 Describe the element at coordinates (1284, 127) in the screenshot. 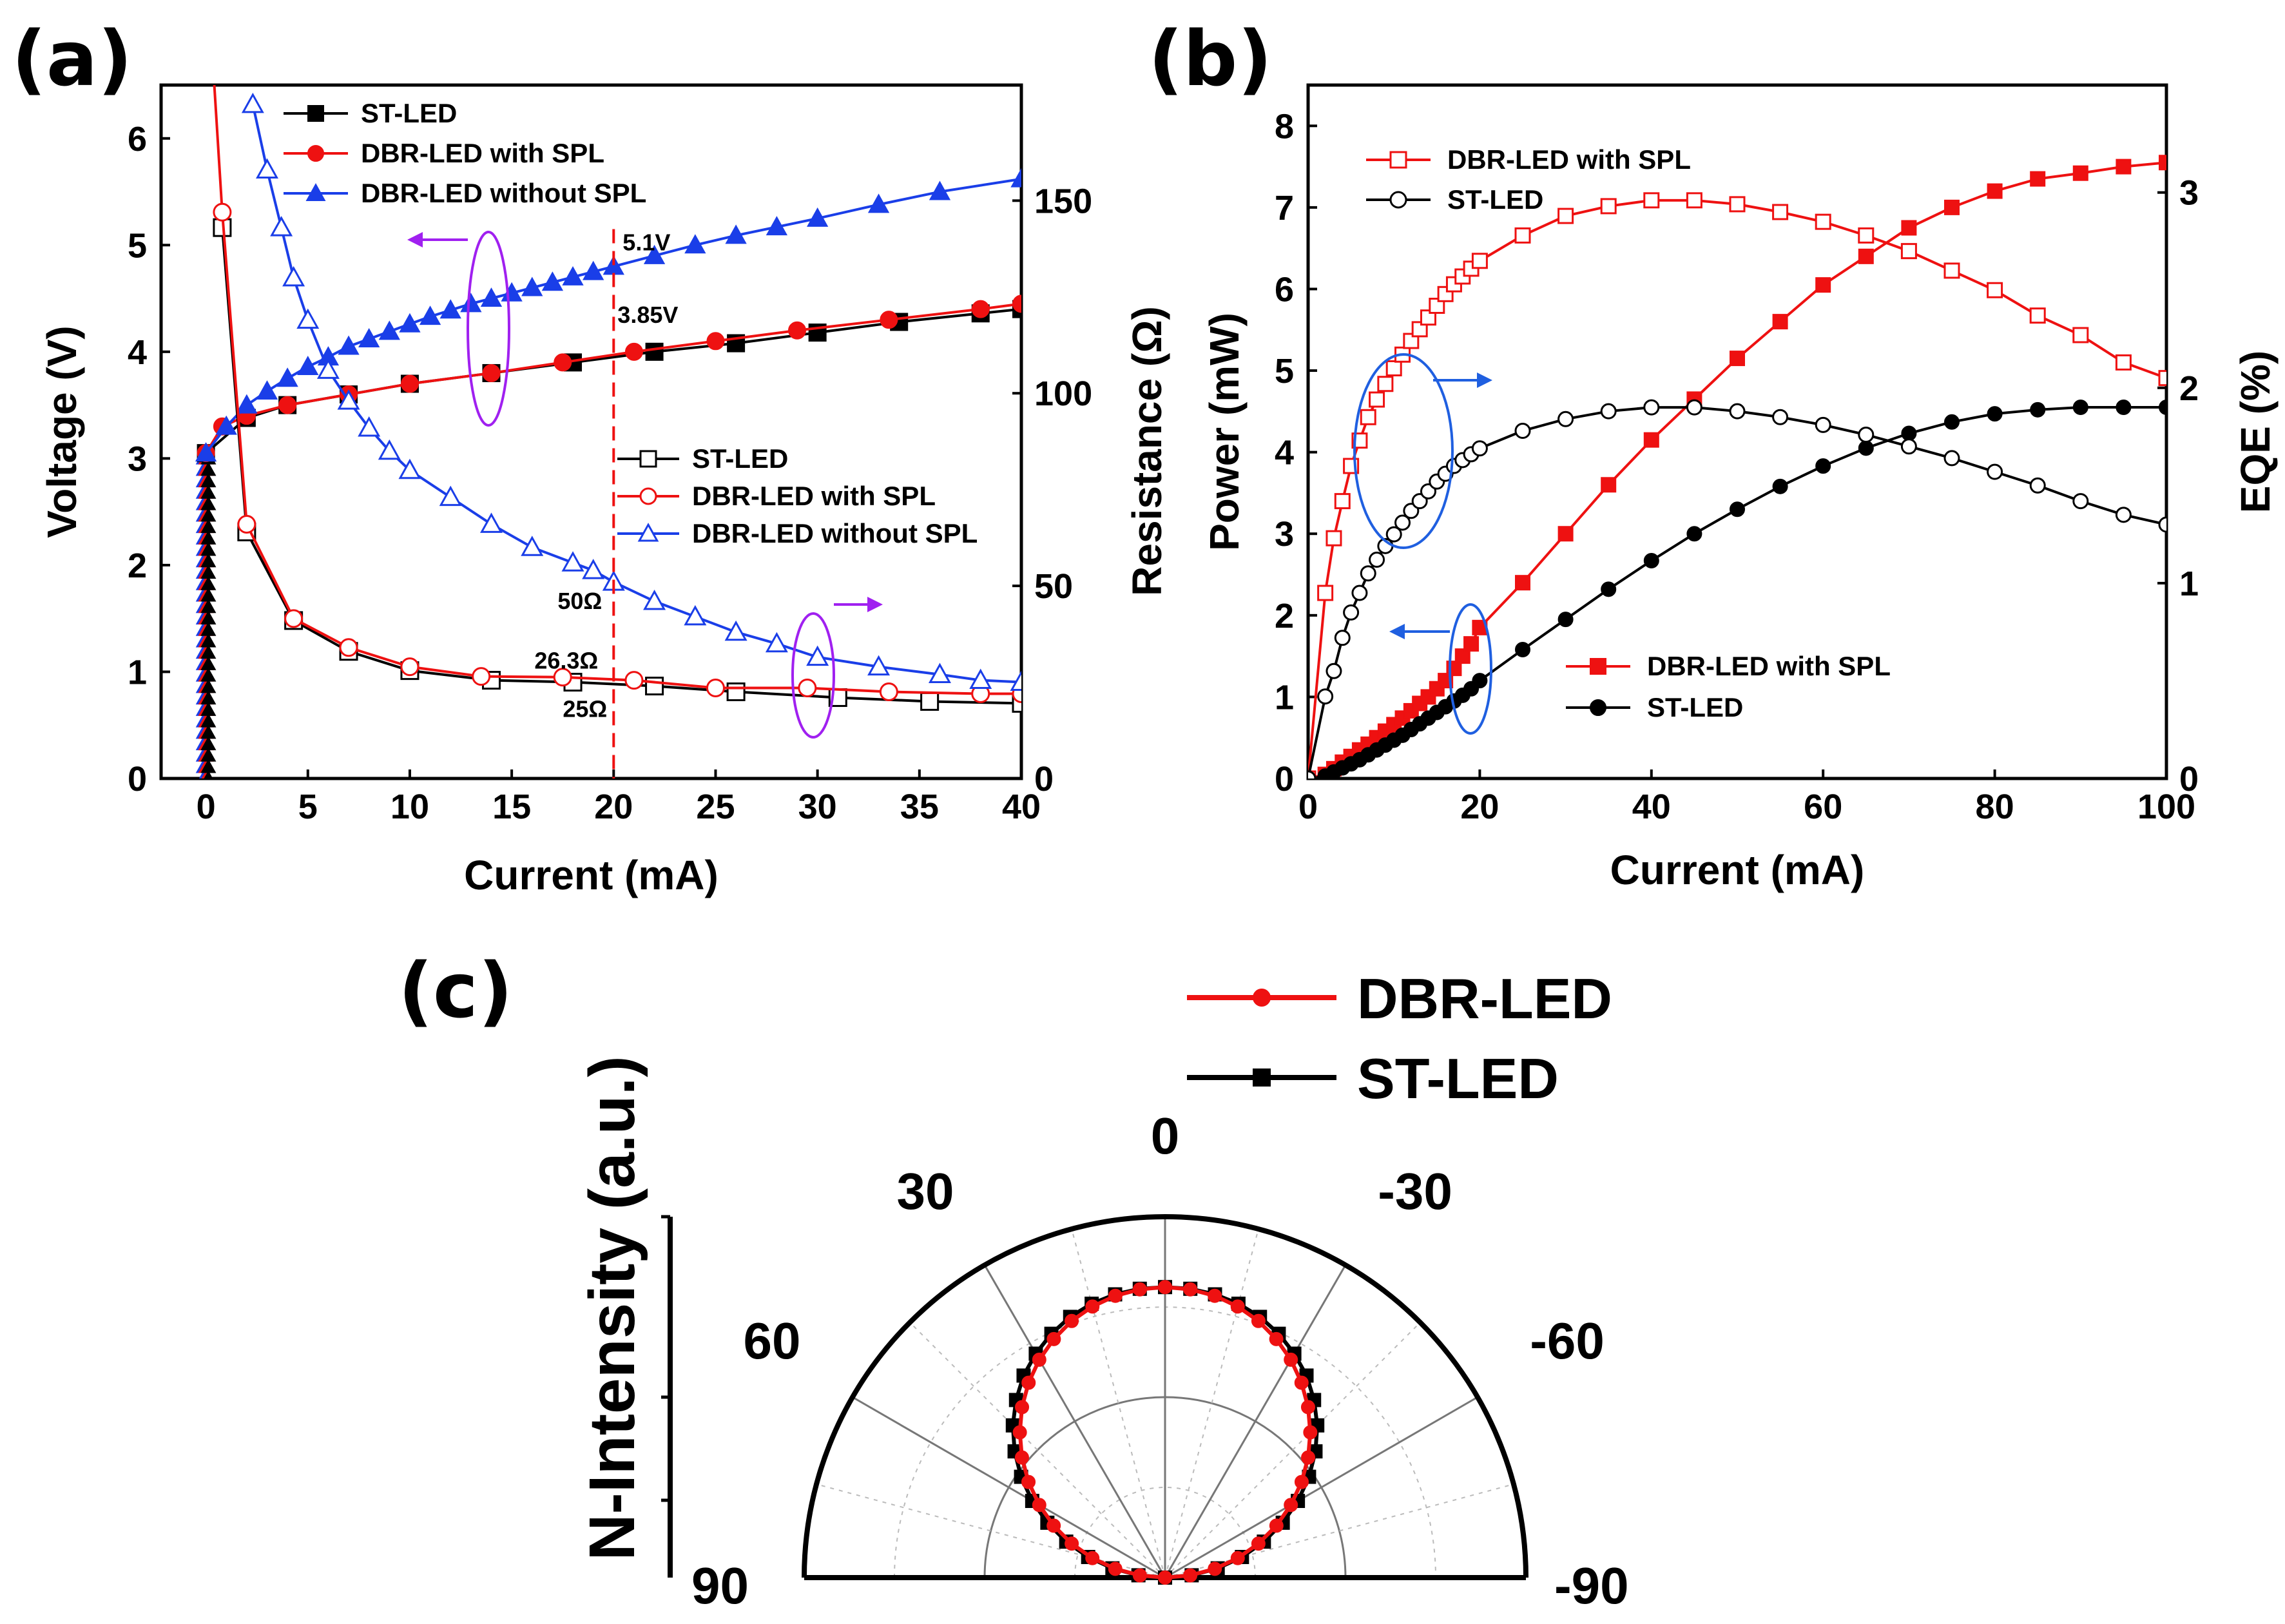

I see `b-y-tick-label: 8` at that location.